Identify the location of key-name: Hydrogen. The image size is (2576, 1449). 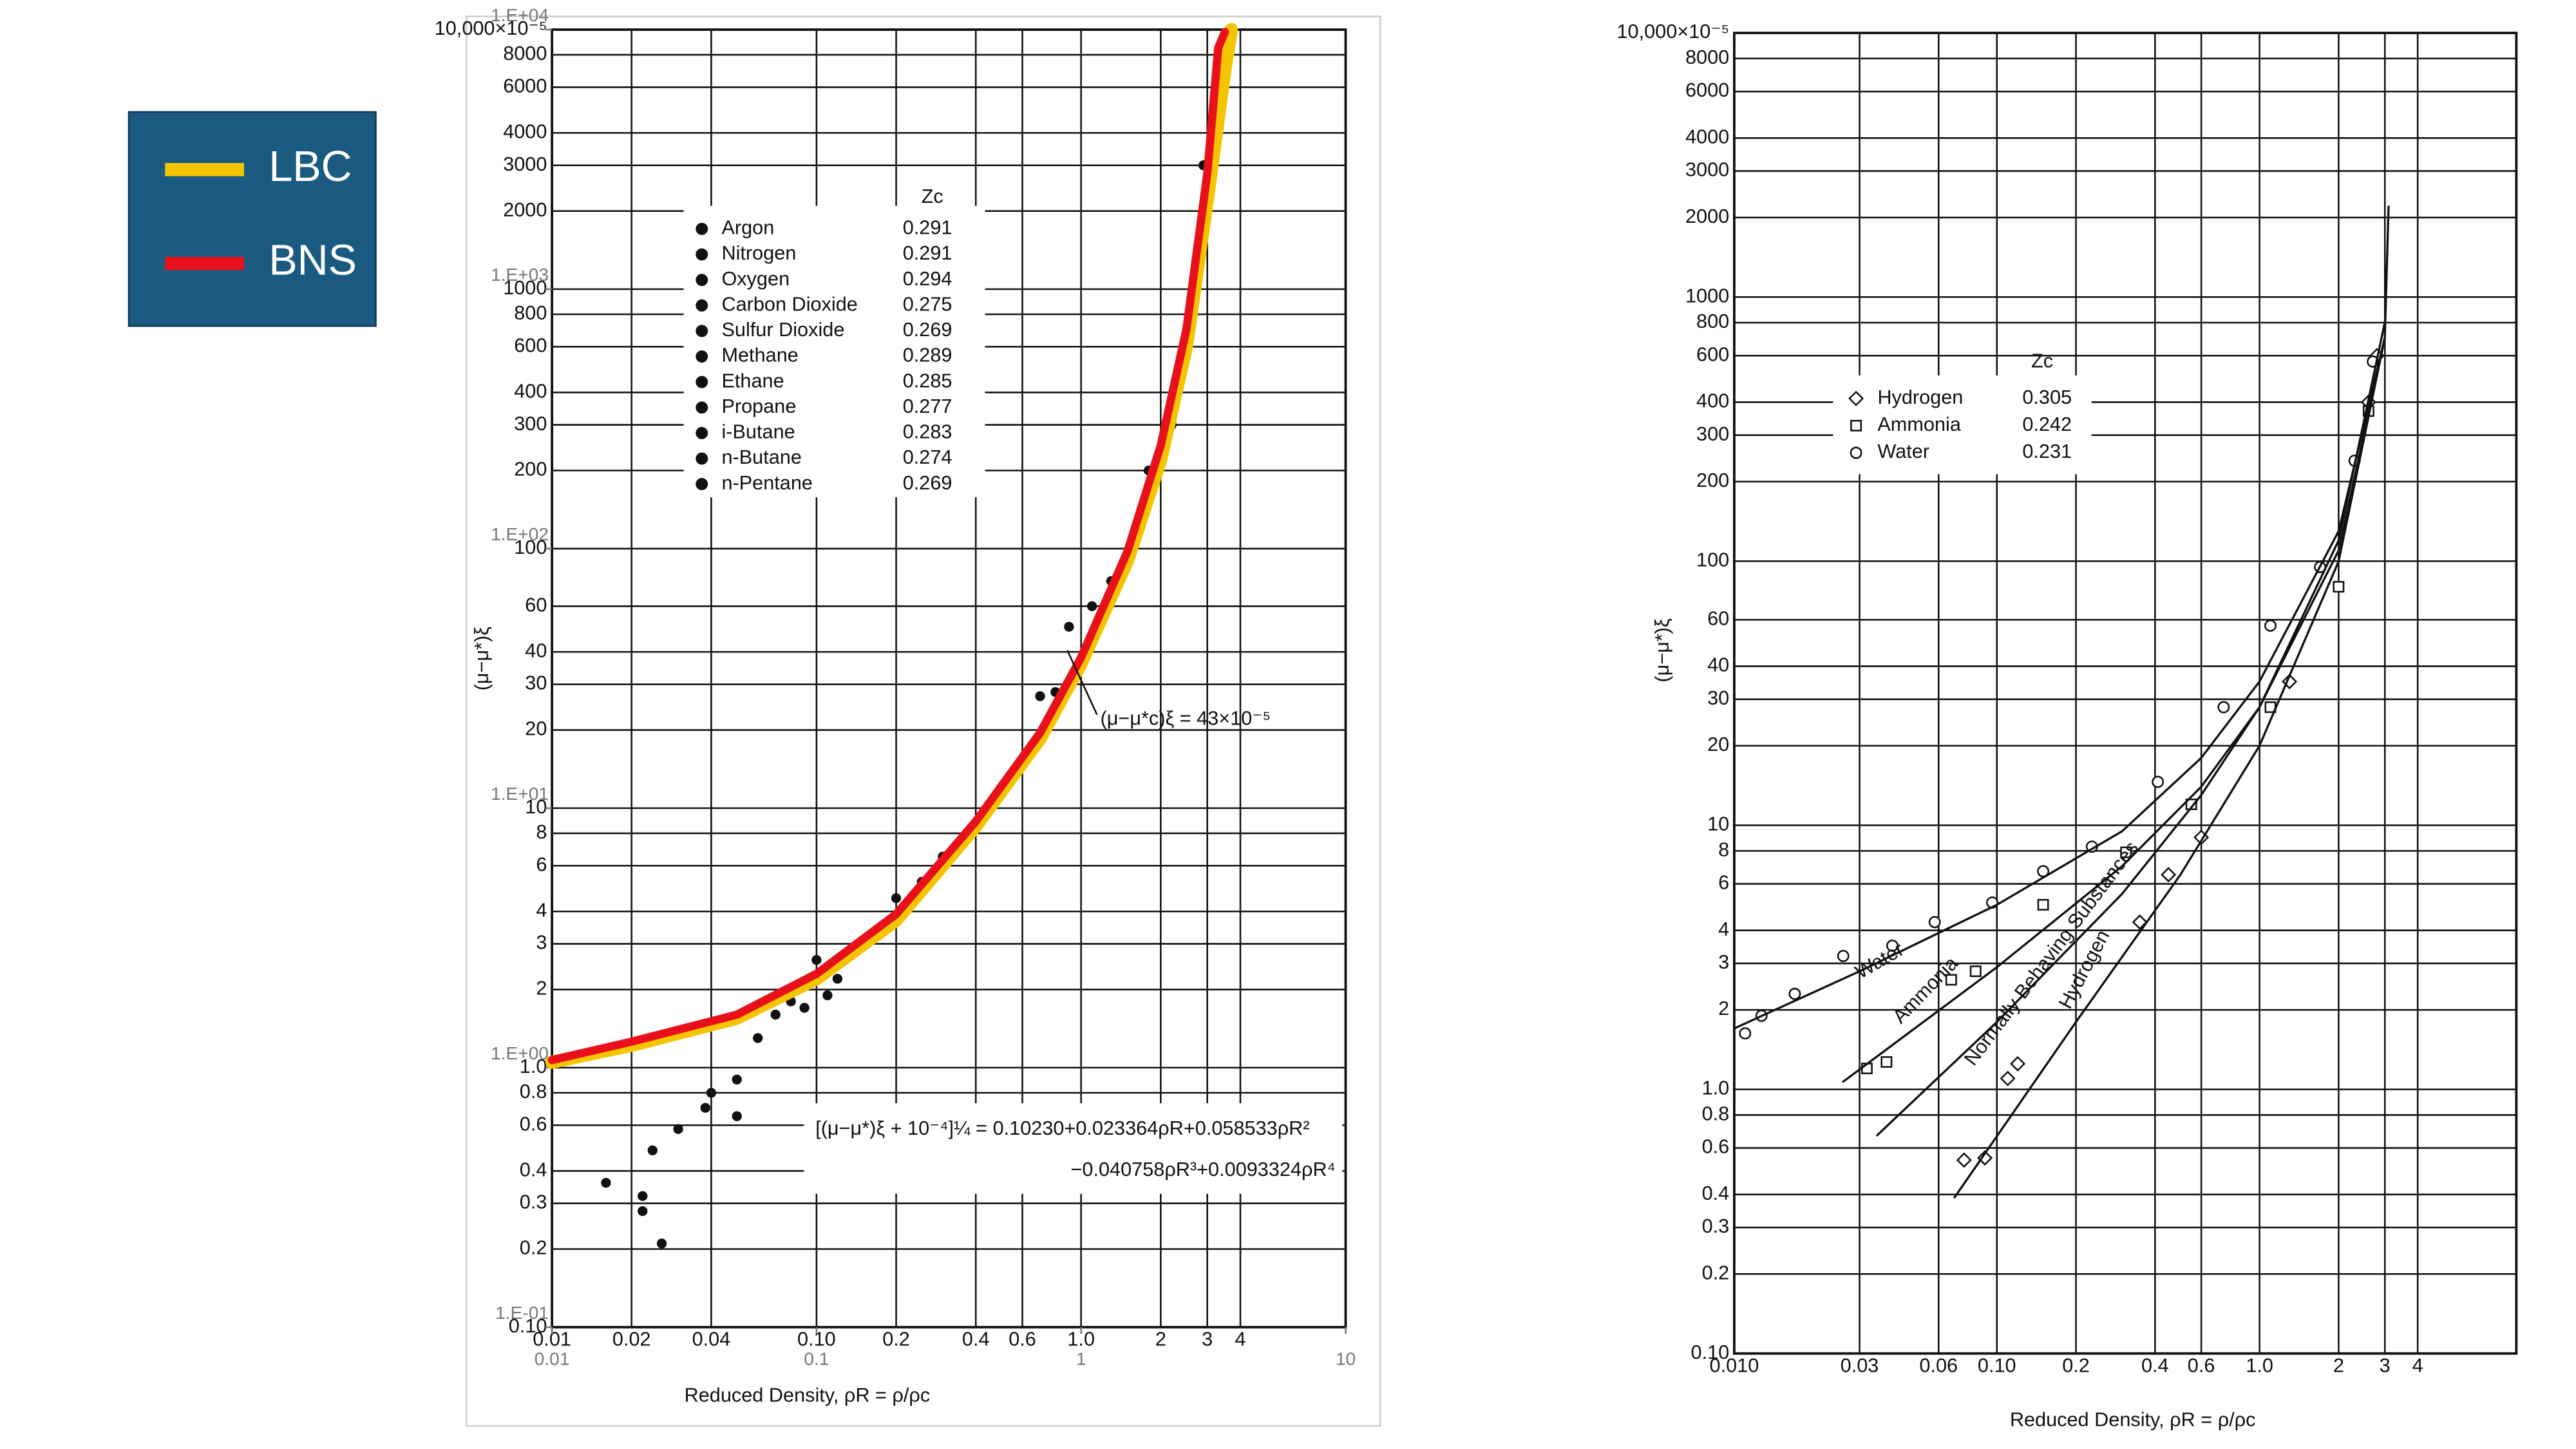
(1920, 397).